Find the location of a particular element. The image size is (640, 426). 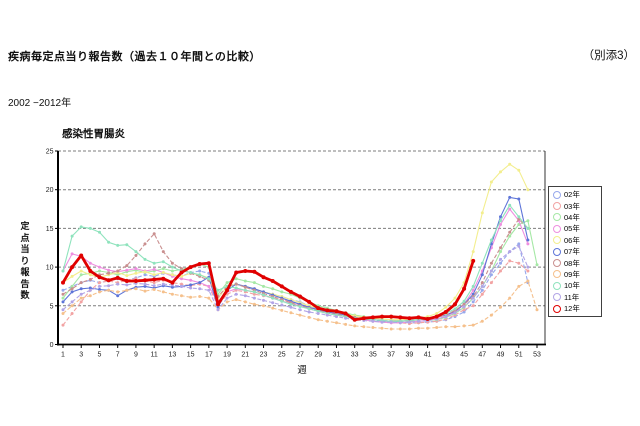

x-tick-label: 13 is located at coordinates (172, 355).